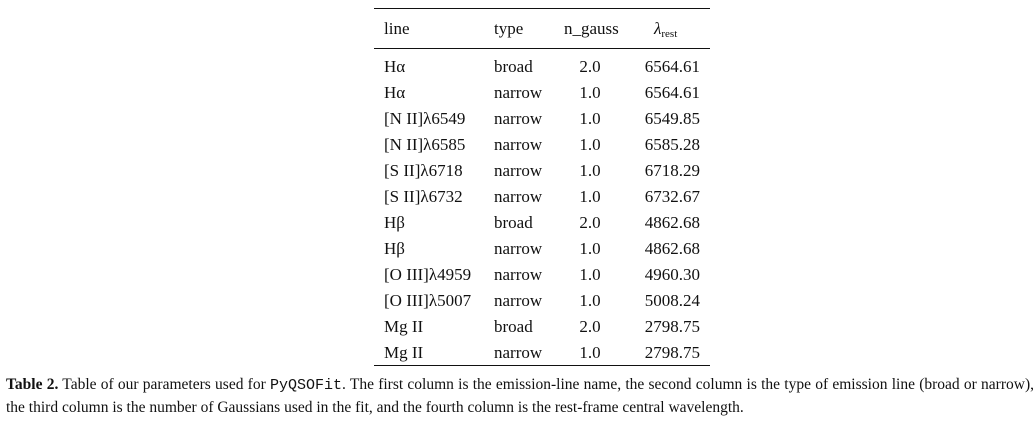 Image resolution: width=1035 pixels, height=422 pixels. What do you see at coordinates (542, 48) in the screenshot?
I see `table-header-rule` at bounding box center [542, 48].